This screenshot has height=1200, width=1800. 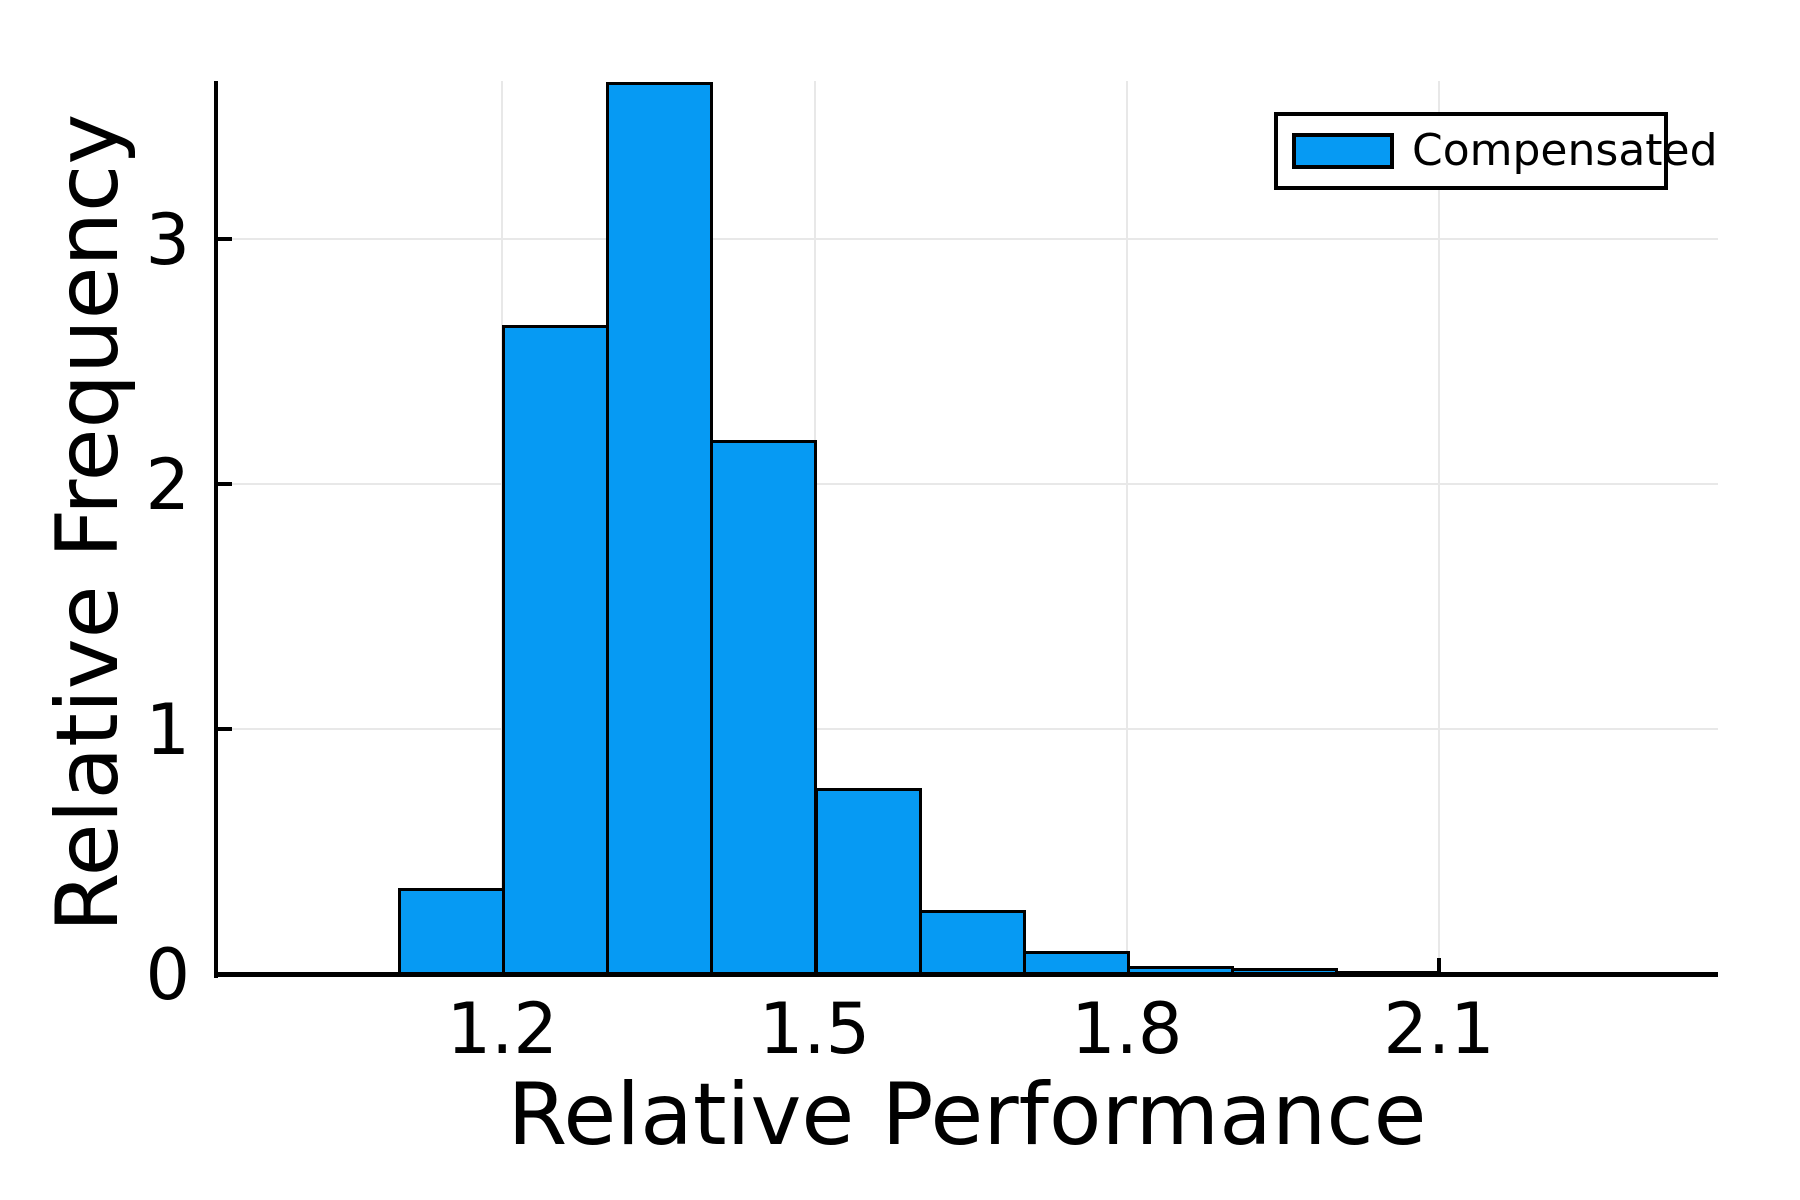 I want to click on y-tick-label: 1, so click(x=167, y=730).